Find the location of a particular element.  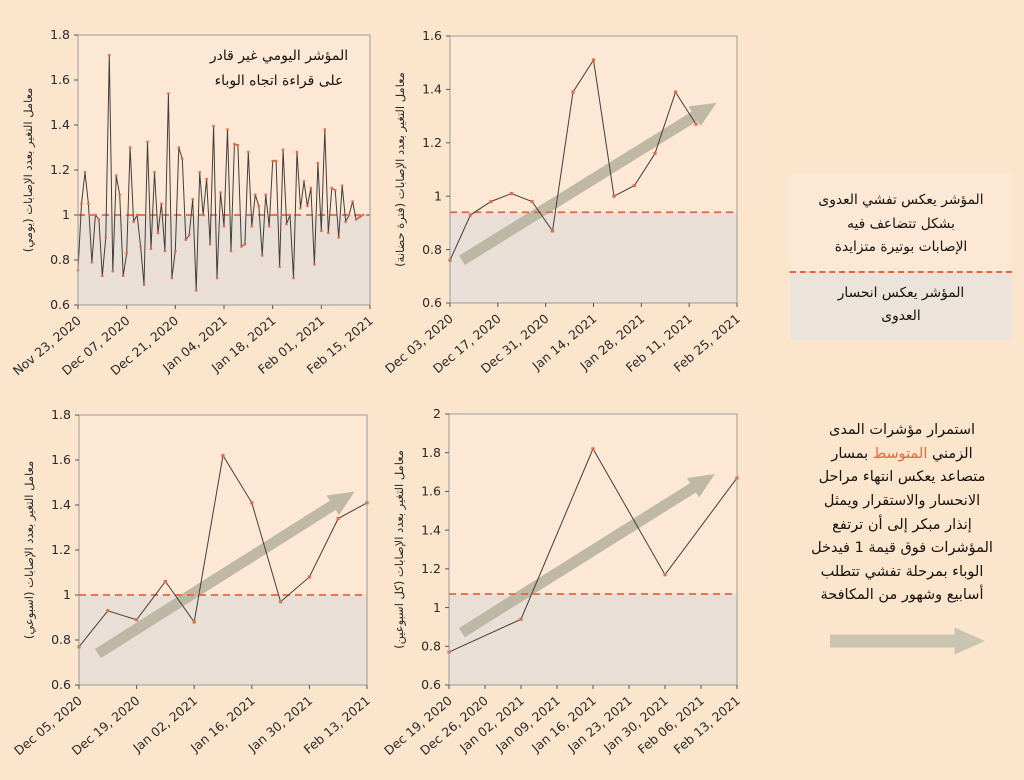

conclusion-line: إنذار مبكر إلى أن ترتفع is located at coordinates (902, 524).